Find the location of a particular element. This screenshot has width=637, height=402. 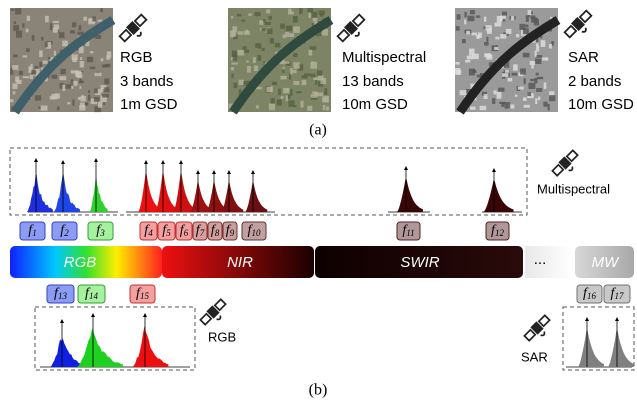

filter-label: f16 is located at coordinates (589, 293).